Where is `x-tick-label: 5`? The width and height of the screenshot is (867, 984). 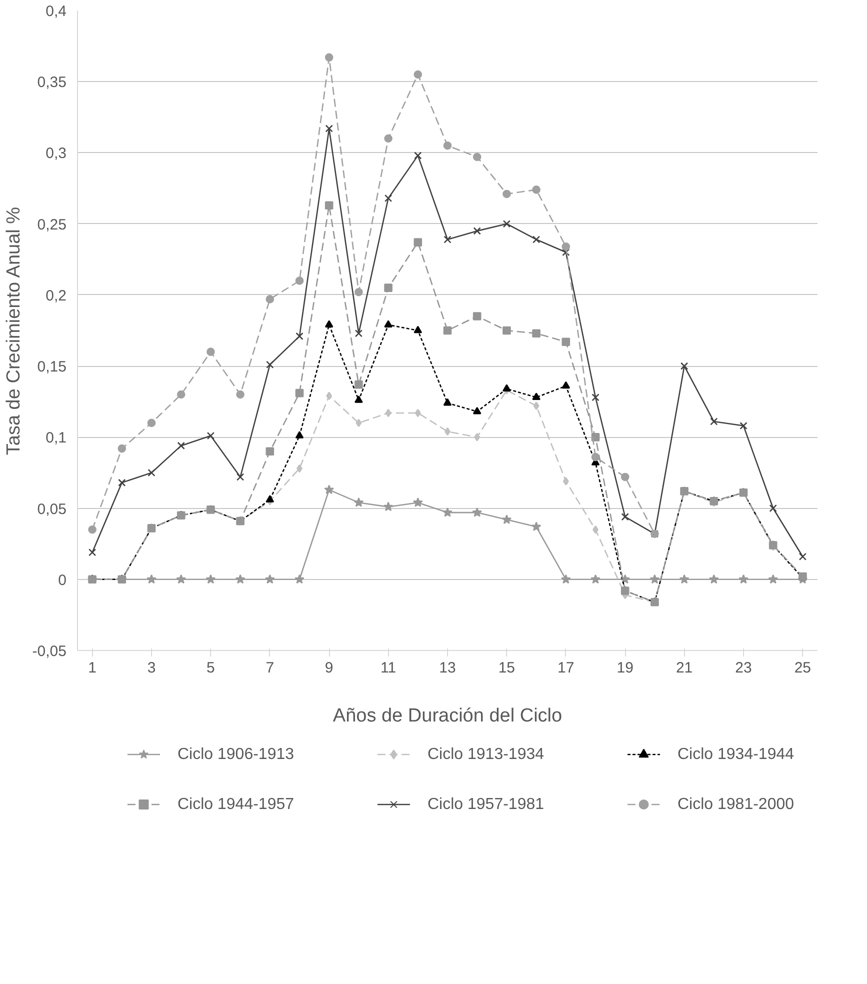 x-tick-label: 5 is located at coordinates (210, 668).